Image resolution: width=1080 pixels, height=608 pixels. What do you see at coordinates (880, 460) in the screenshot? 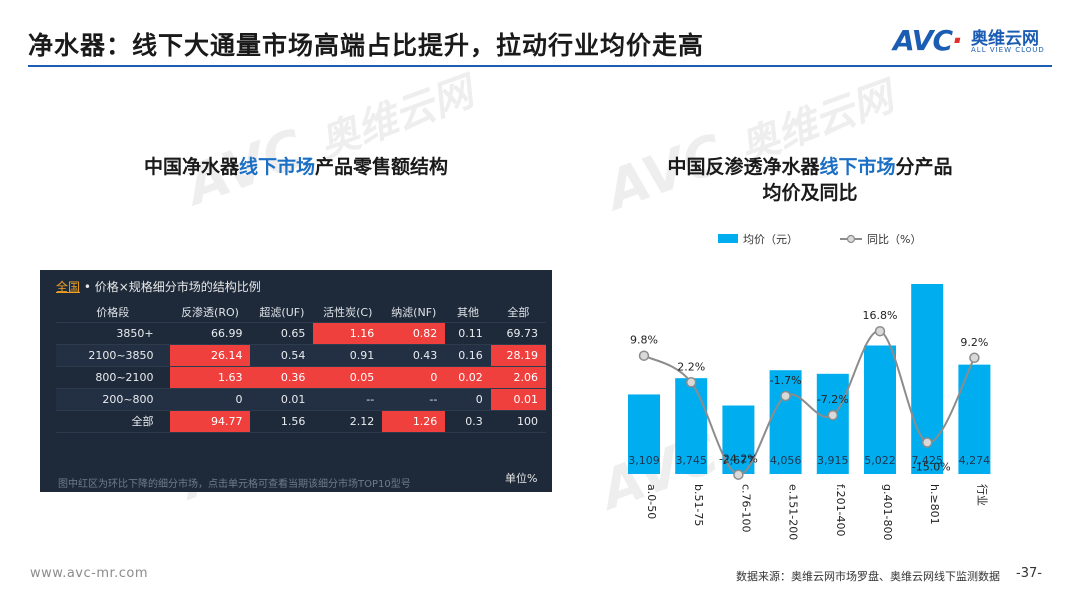
I see `bar-value-label: 5,022` at bounding box center [880, 460].